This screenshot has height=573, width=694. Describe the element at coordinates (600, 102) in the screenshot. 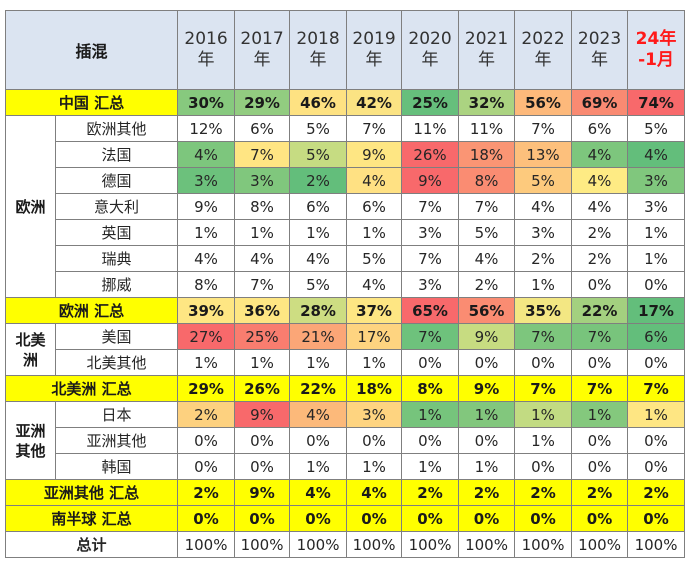

I see `share-cell: 69%` at that location.